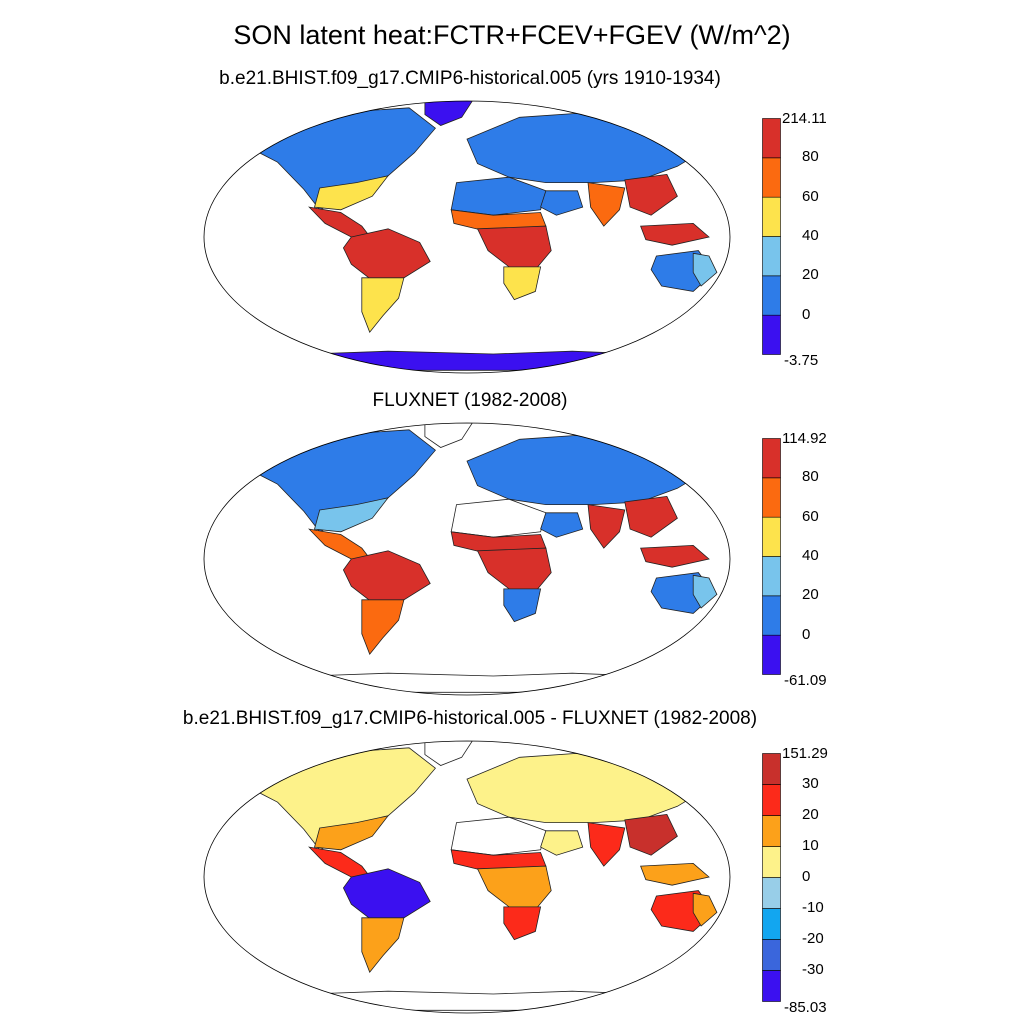 Image resolution: width=1024 pixels, height=1024 pixels. Describe the element at coordinates (801, 360) in the screenshot. I see `colorbar-label: -3.75` at that location.